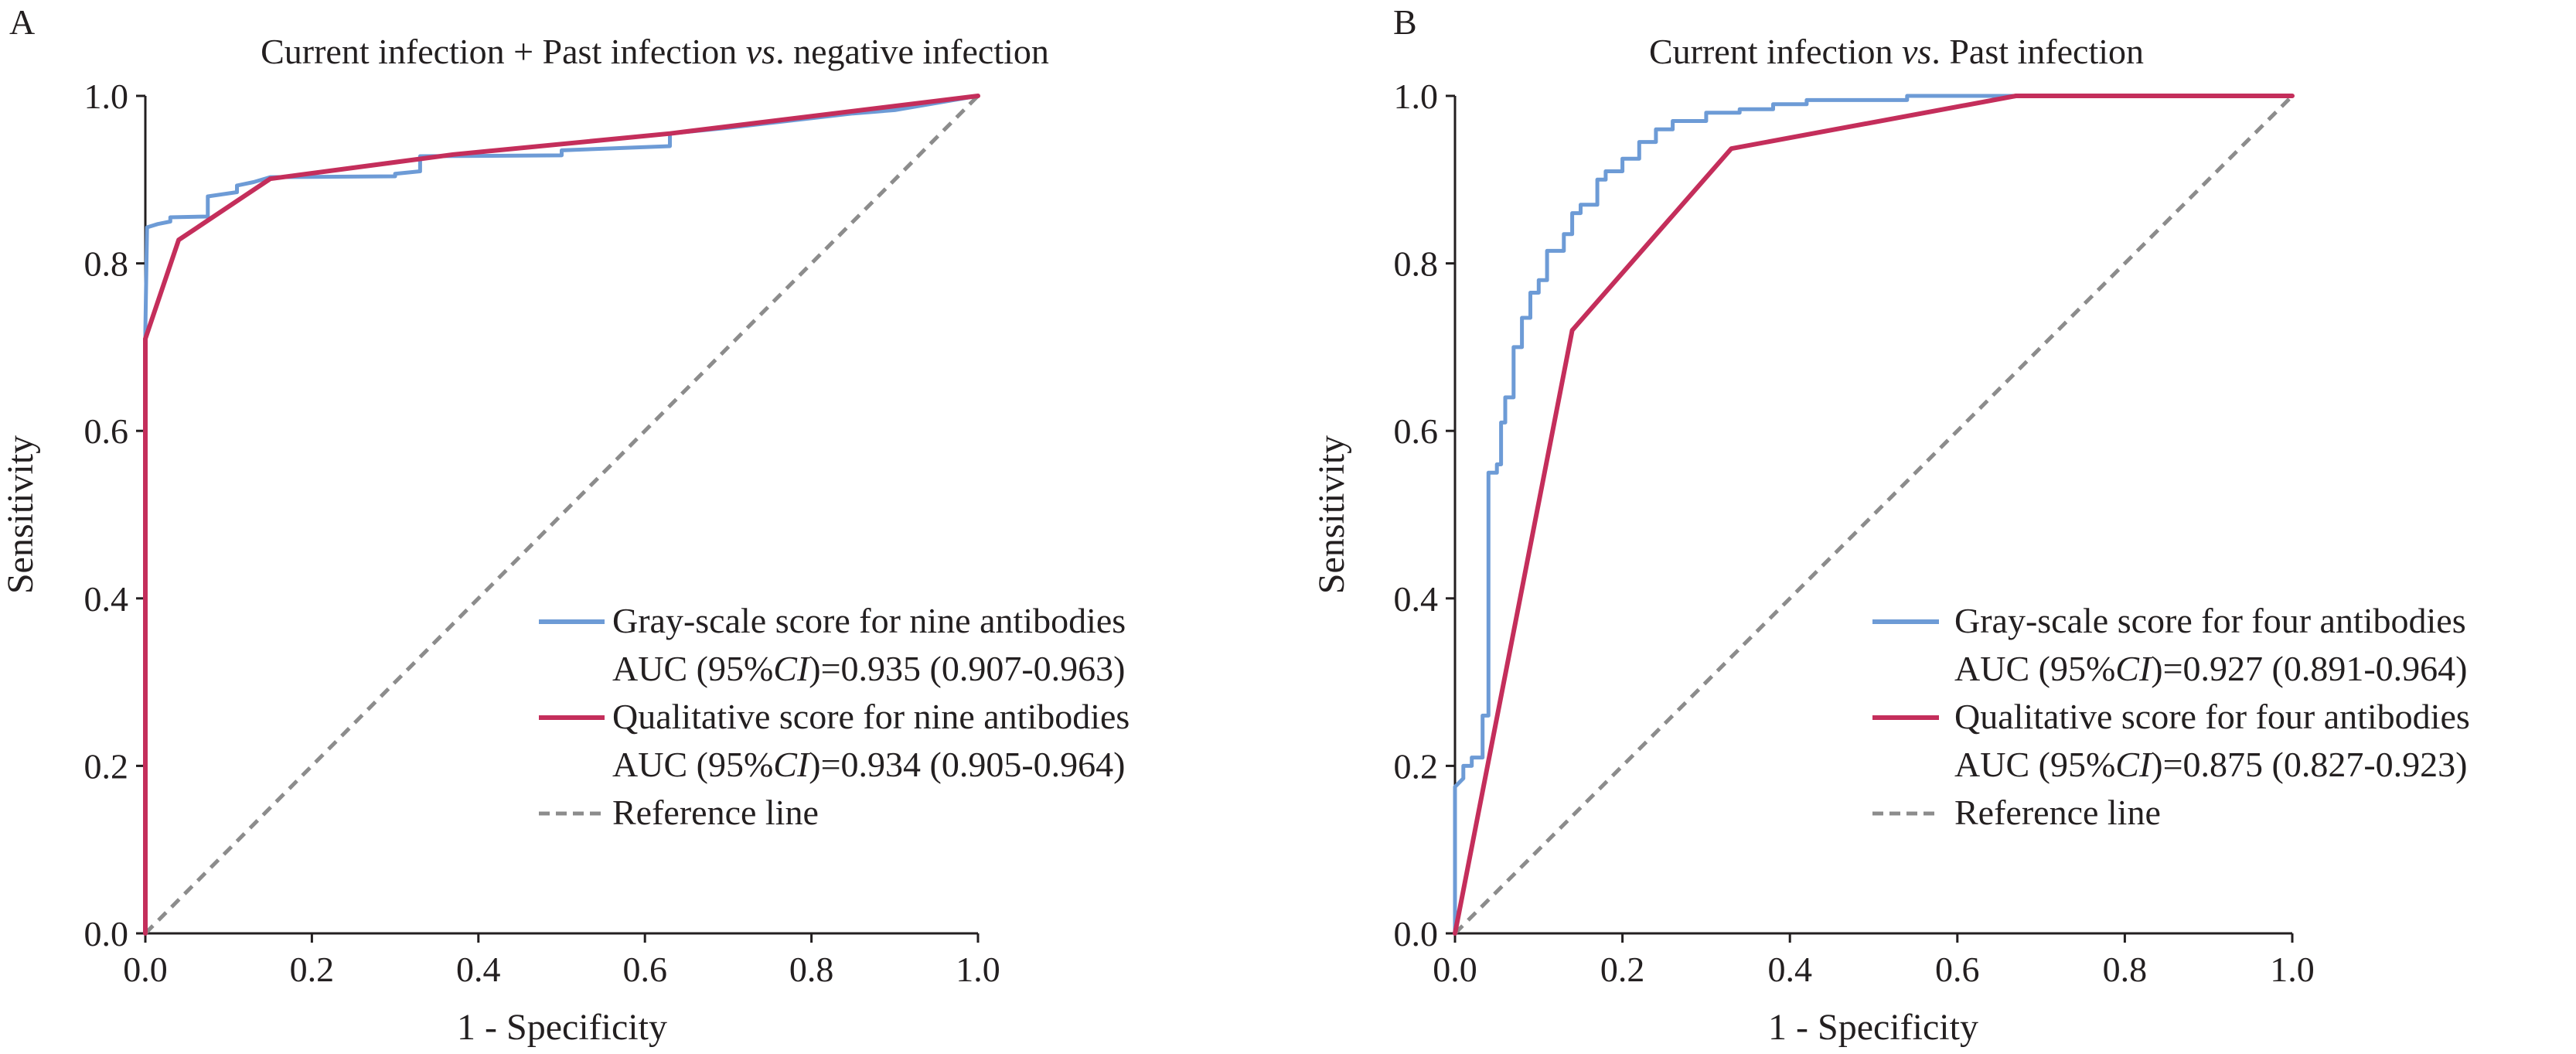 This screenshot has width=2576, height=1054. What do you see at coordinates (2210, 621) in the screenshot?
I see `legend-label: Gray-scale score for four antibodies` at bounding box center [2210, 621].